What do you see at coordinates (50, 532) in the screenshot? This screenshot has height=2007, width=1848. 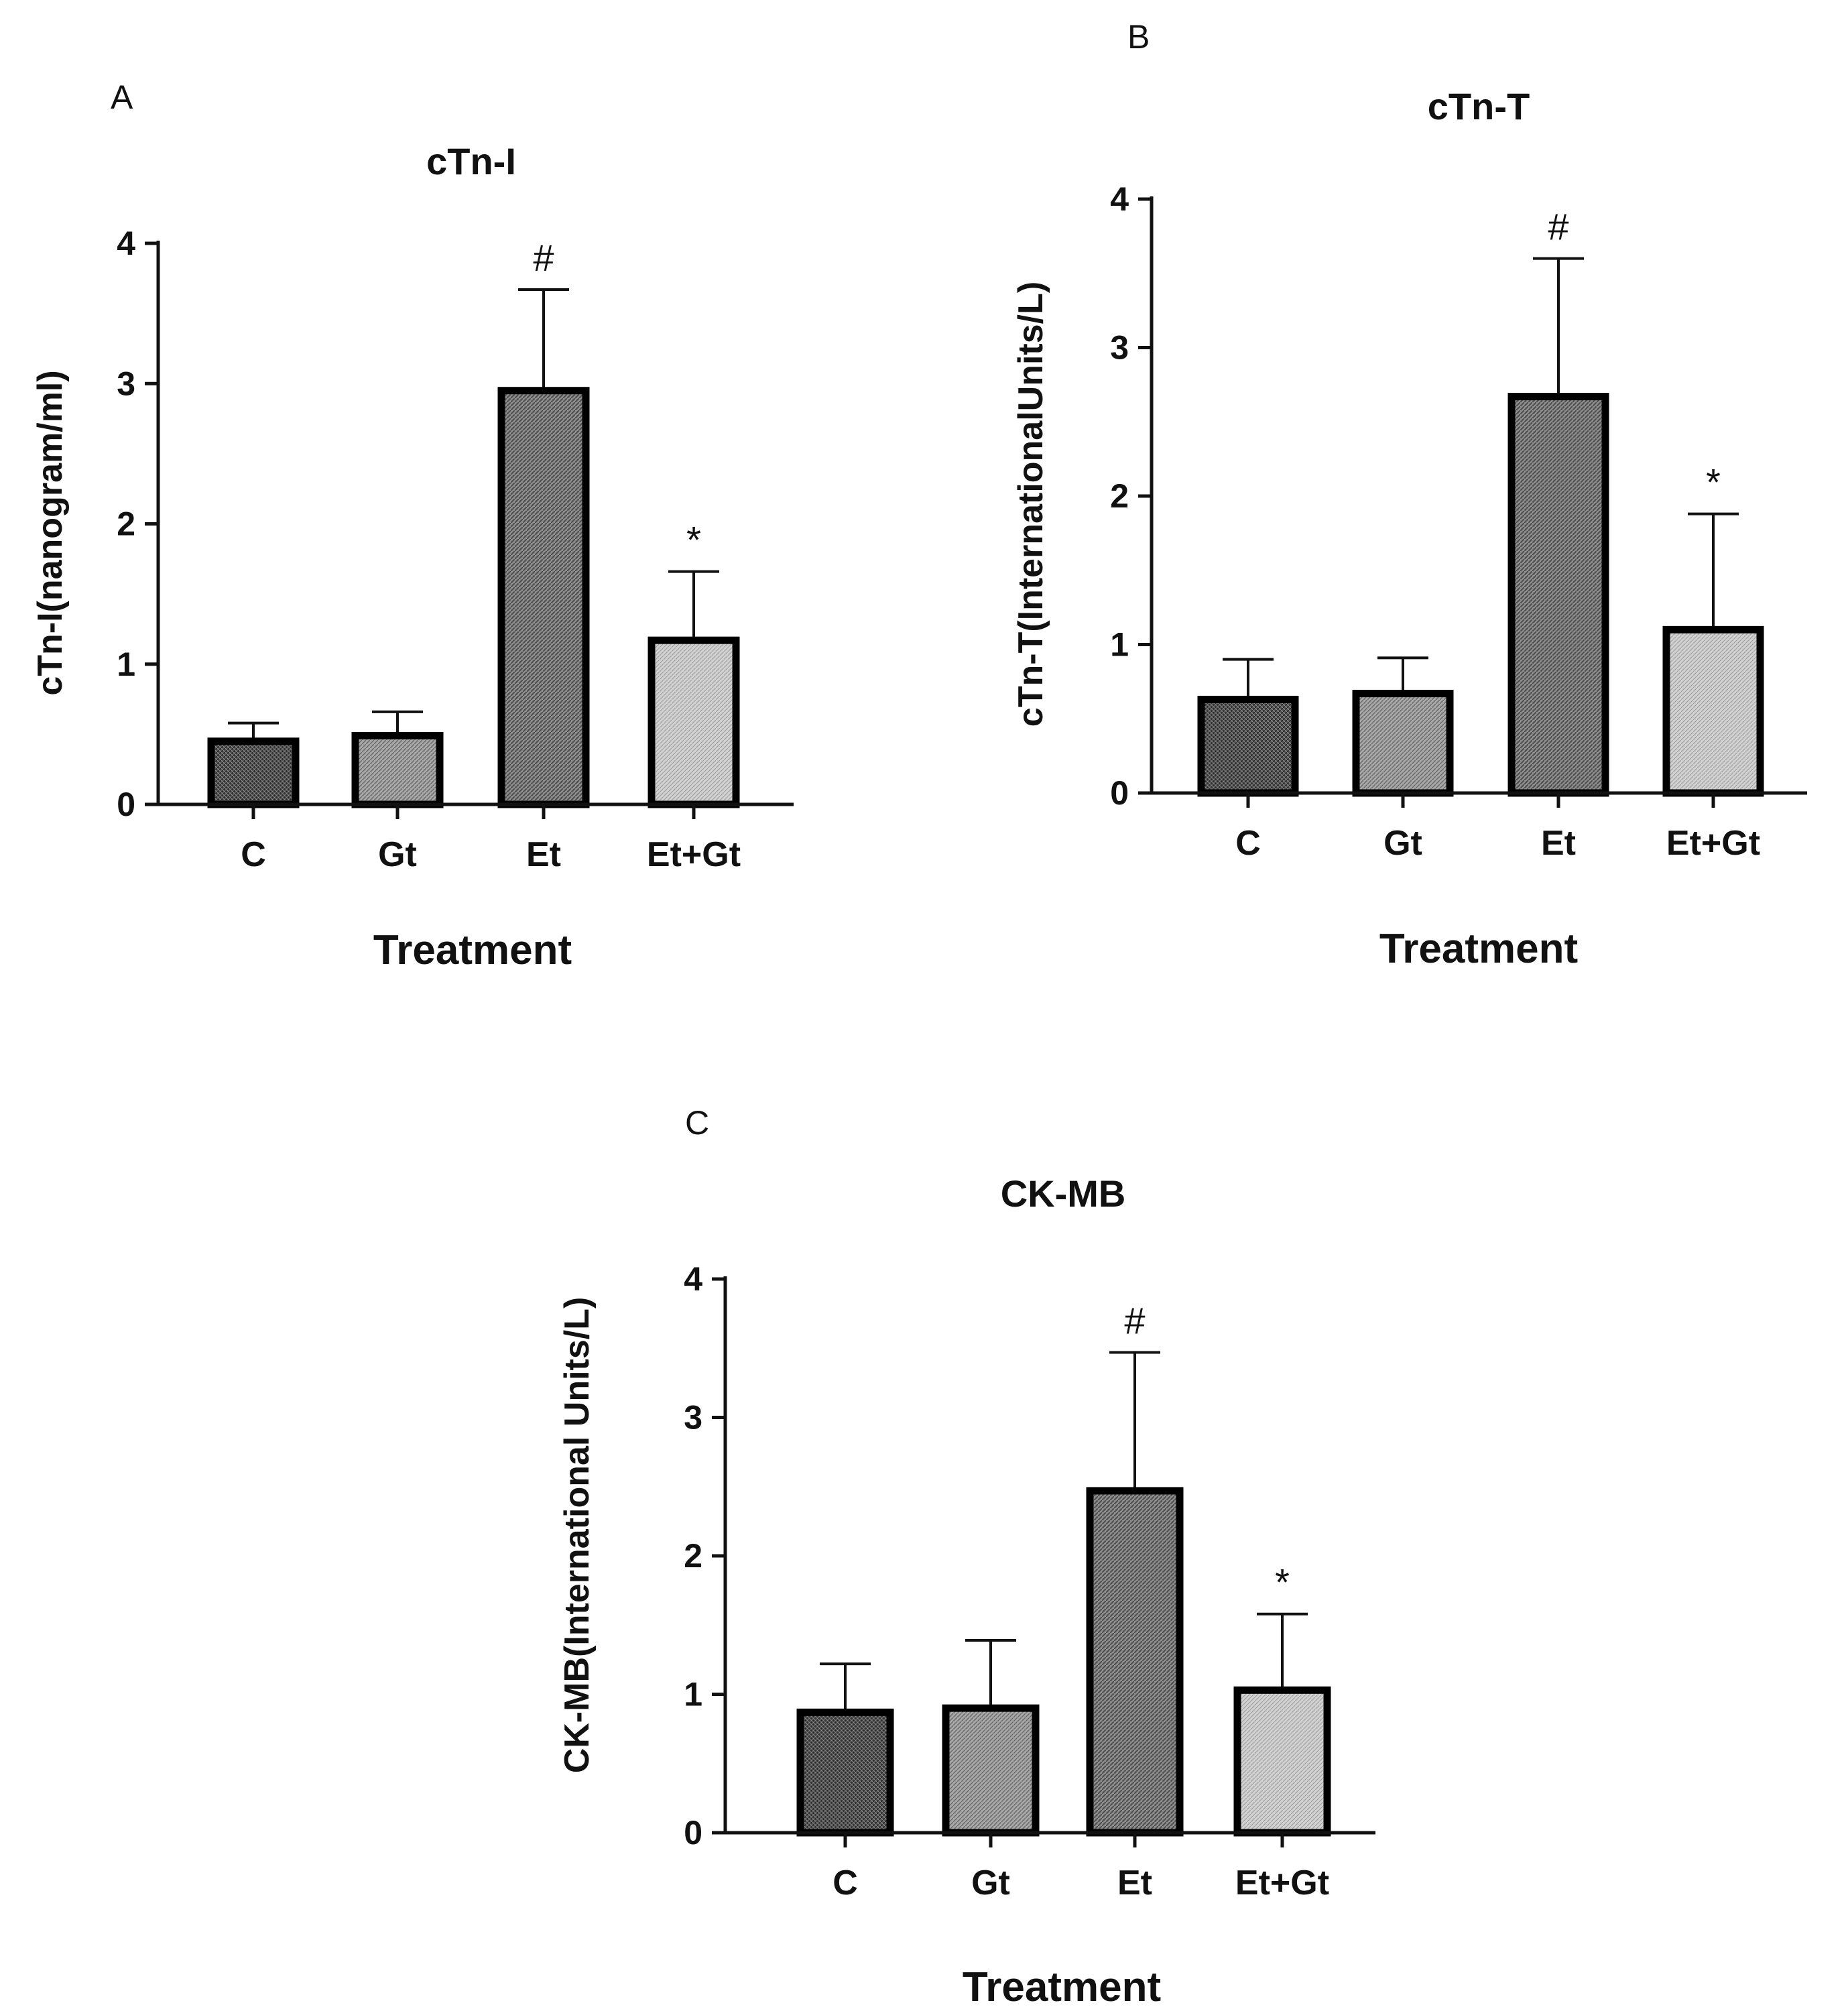 I see `y-axis-label: cTn-I(nanogram/ml)` at bounding box center [50, 532].